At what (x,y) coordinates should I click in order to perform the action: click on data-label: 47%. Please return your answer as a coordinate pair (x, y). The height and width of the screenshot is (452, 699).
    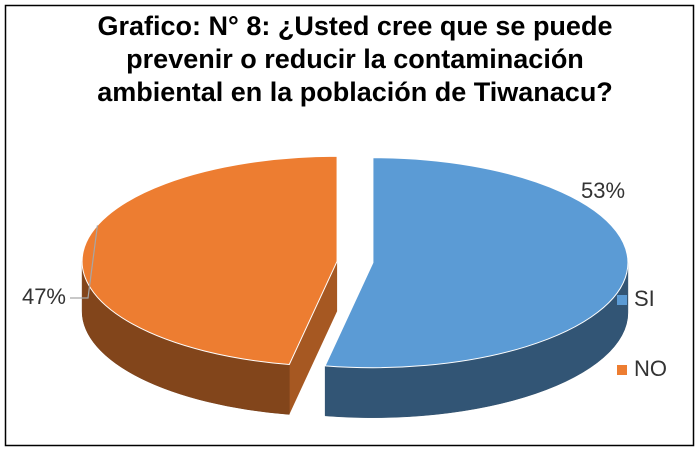
    Looking at the image, I should click on (44, 296).